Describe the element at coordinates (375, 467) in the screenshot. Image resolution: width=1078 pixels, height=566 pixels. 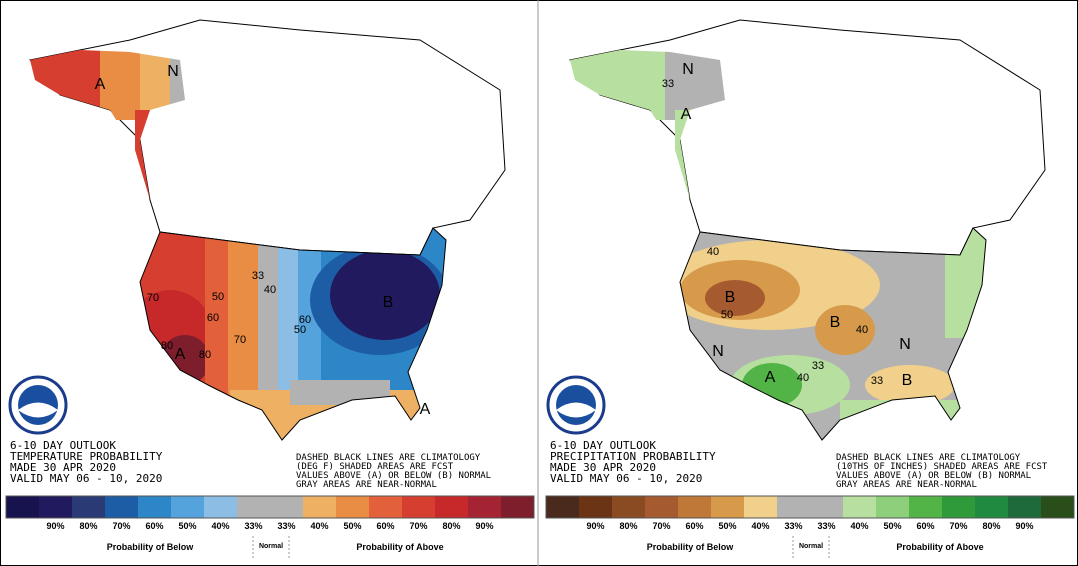
I see `outlook-note: (DEG F) SHADED AREAS ARE FCST` at that location.